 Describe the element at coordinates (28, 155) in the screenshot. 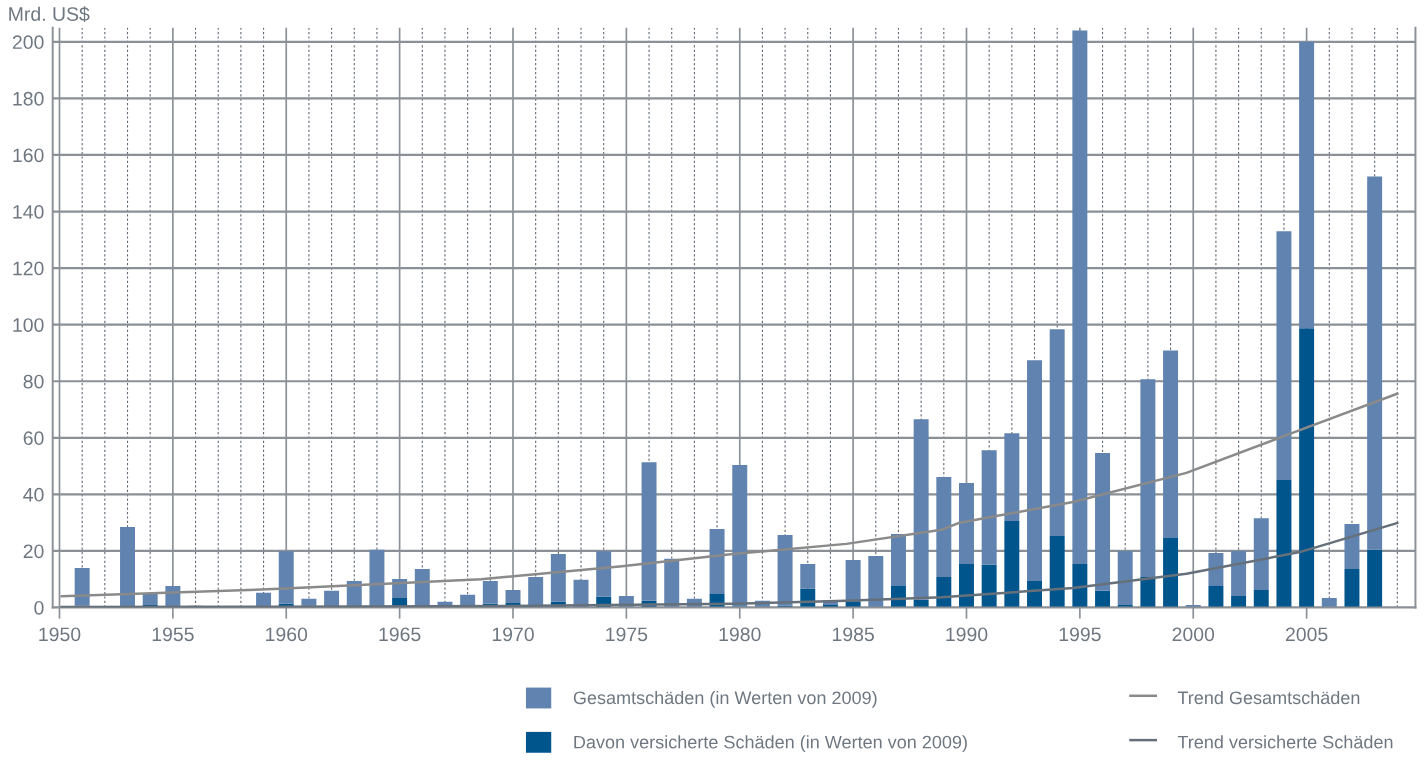

I see `y-tick-label: 160` at that location.